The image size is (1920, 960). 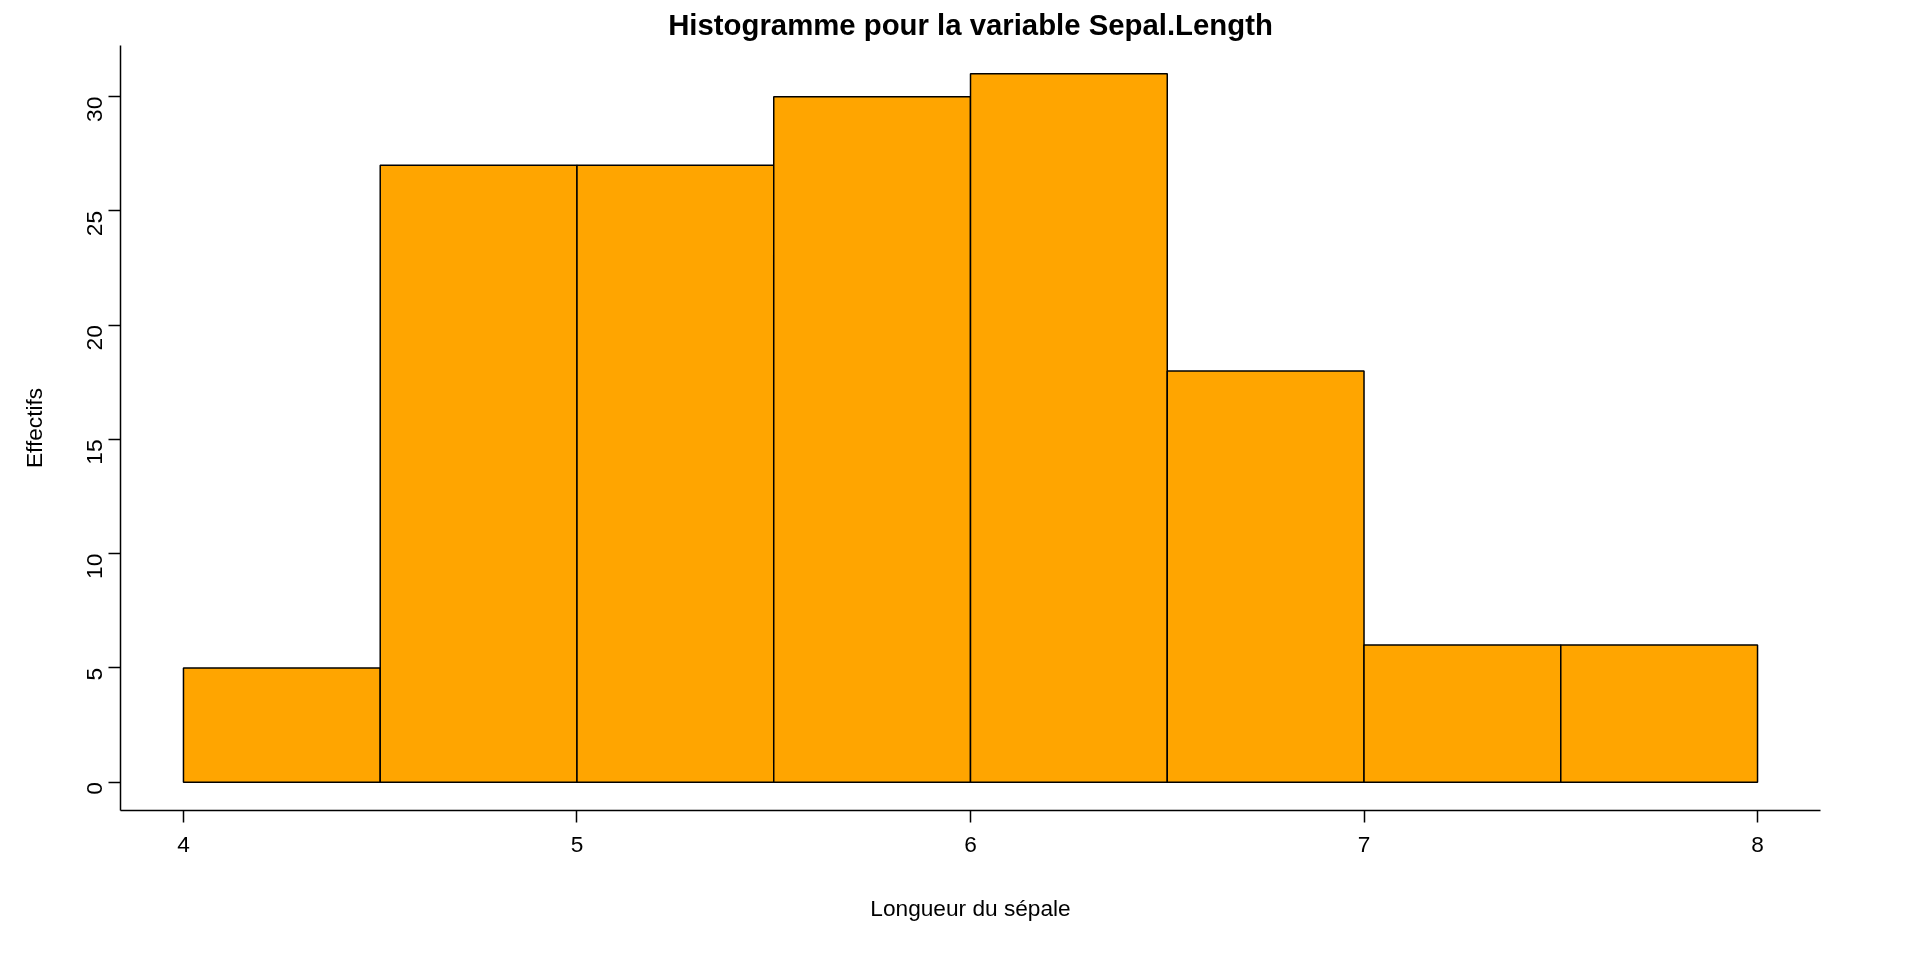 What do you see at coordinates (33, 428) in the screenshot?
I see `y-axis-title: Effectifs` at bounding box center [33, 428].